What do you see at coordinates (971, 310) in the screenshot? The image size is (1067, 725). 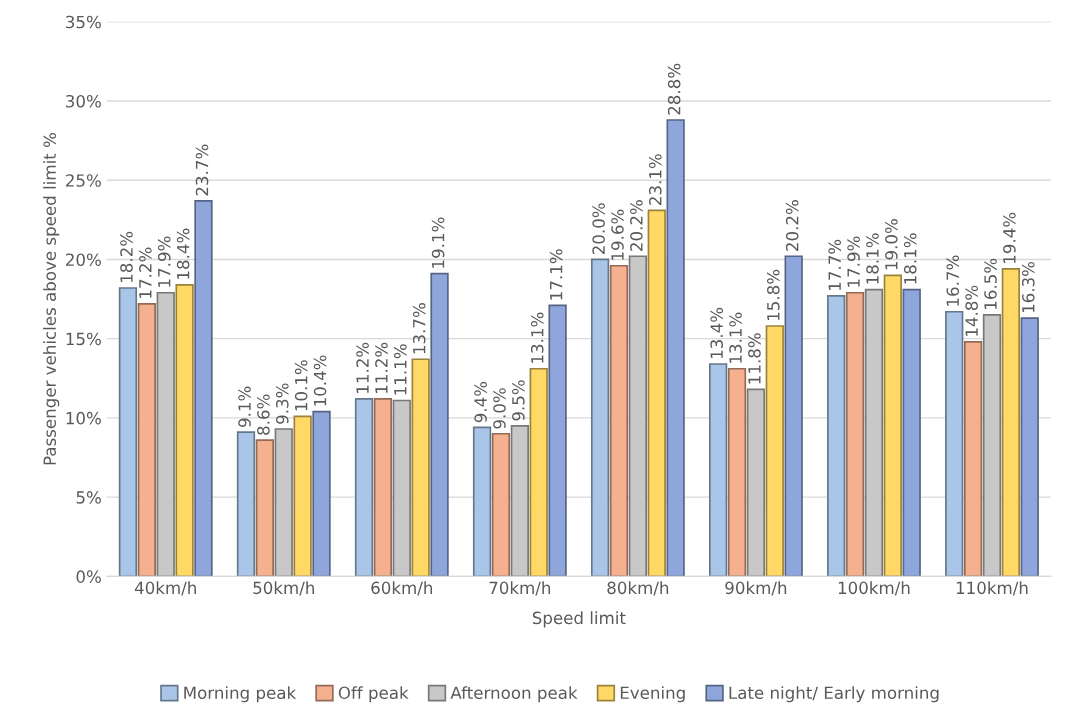 I see `data-label: 14.8%` at bounding box center [971, 310].